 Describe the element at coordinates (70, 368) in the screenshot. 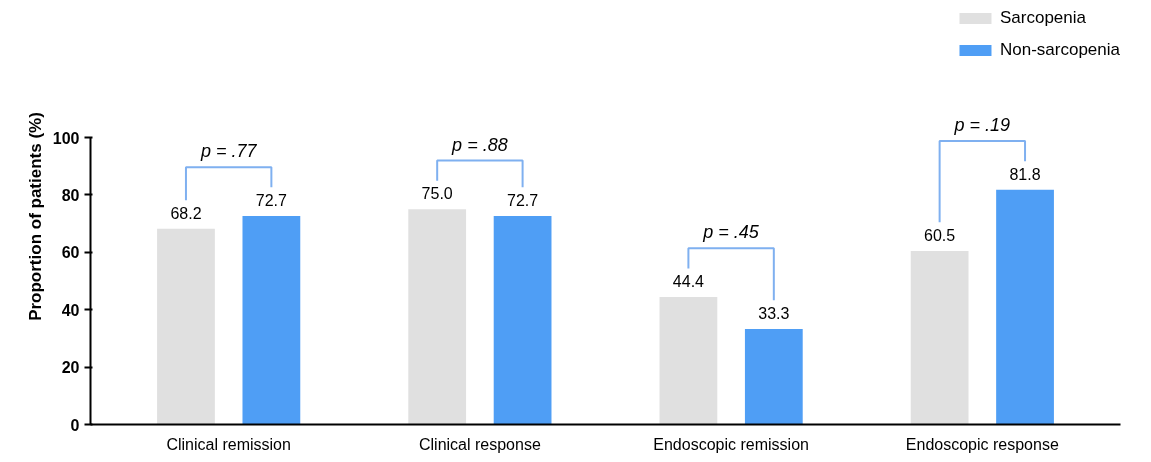

I see `y-tick-label: 20` at that location.